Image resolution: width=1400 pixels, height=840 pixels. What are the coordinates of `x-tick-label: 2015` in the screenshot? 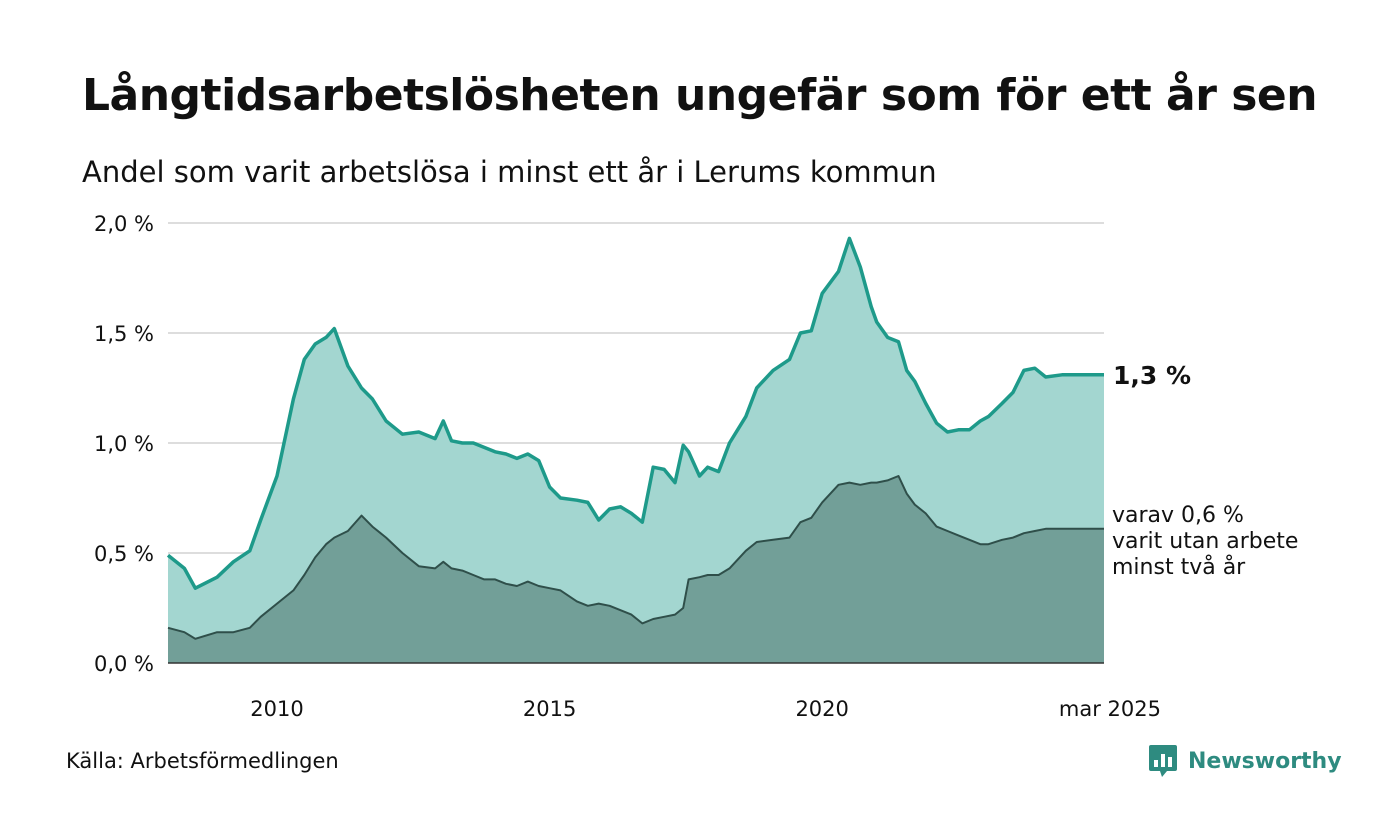 It's located at (549, 708).